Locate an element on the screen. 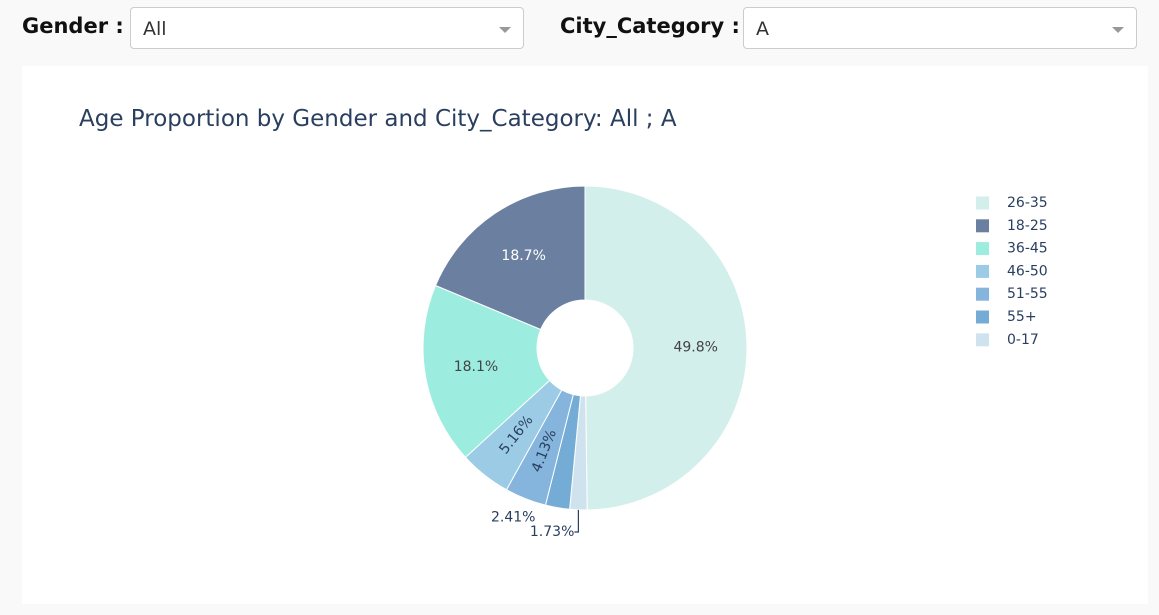 This screenshot has width=1159, height=615. slice-label-26-35: 49.8% is located at coordinates (695, 347).